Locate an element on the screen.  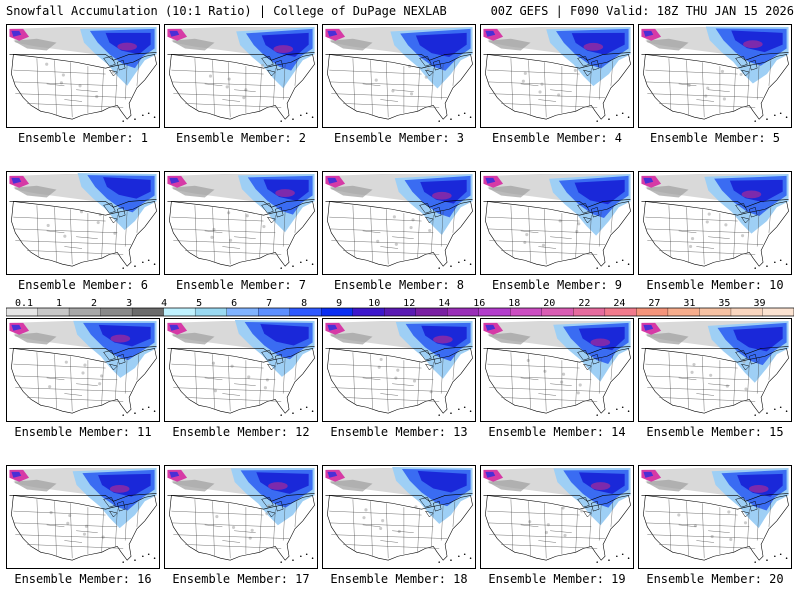
ensemble-member-label: Ensemble Member: 6 is located at coordinates (83, 285).